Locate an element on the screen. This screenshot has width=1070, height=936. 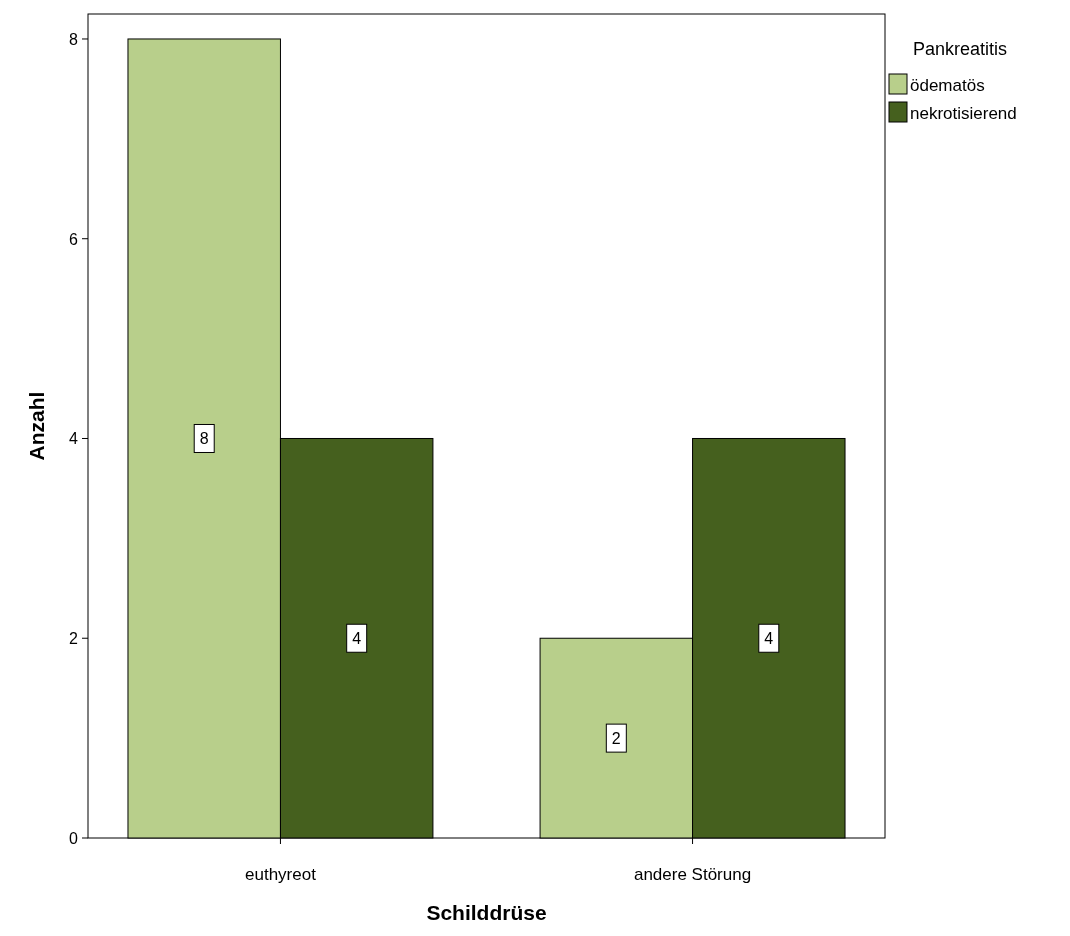
y-tick-label: 4 is located at coordinates (74, 439).